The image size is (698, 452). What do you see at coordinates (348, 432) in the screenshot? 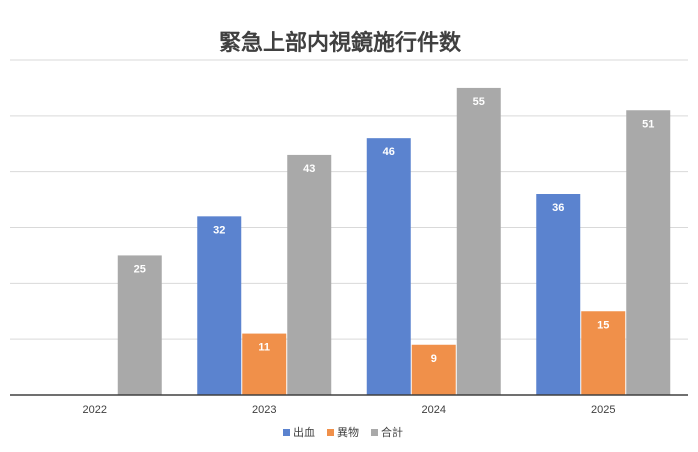
I see `legend-entry: 異物` at bounding box center [348, 432].